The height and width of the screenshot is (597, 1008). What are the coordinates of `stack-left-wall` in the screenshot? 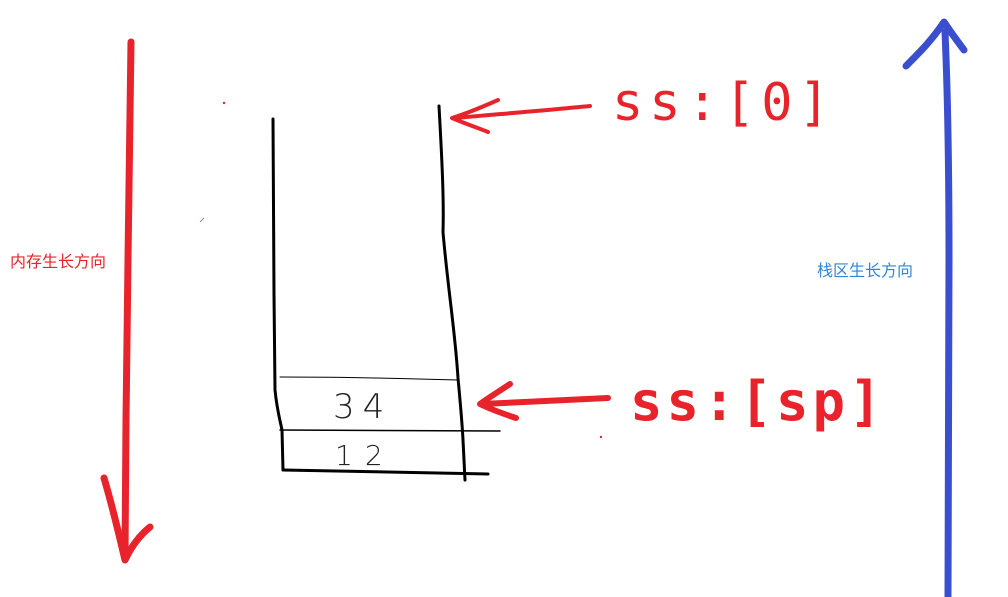 It's located at (278, 294).